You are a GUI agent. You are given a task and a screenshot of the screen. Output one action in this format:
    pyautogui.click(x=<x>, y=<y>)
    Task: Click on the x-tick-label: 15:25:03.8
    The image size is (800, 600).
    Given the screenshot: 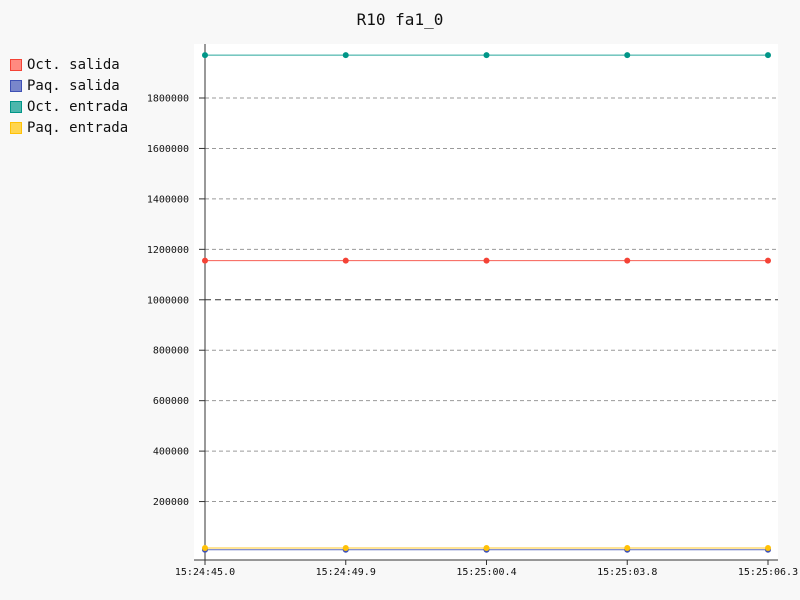 What is the action you would take?
    pyautogui.click(x=627, y=572)
    